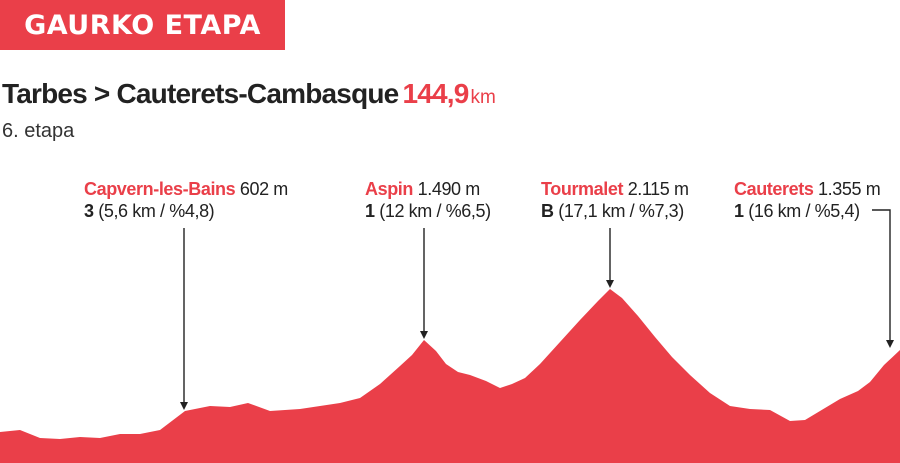 The height and width of the screenshot is (463, 900). I want to click on climb-name-row: Aspin 1.490 m, so click(428, 189).